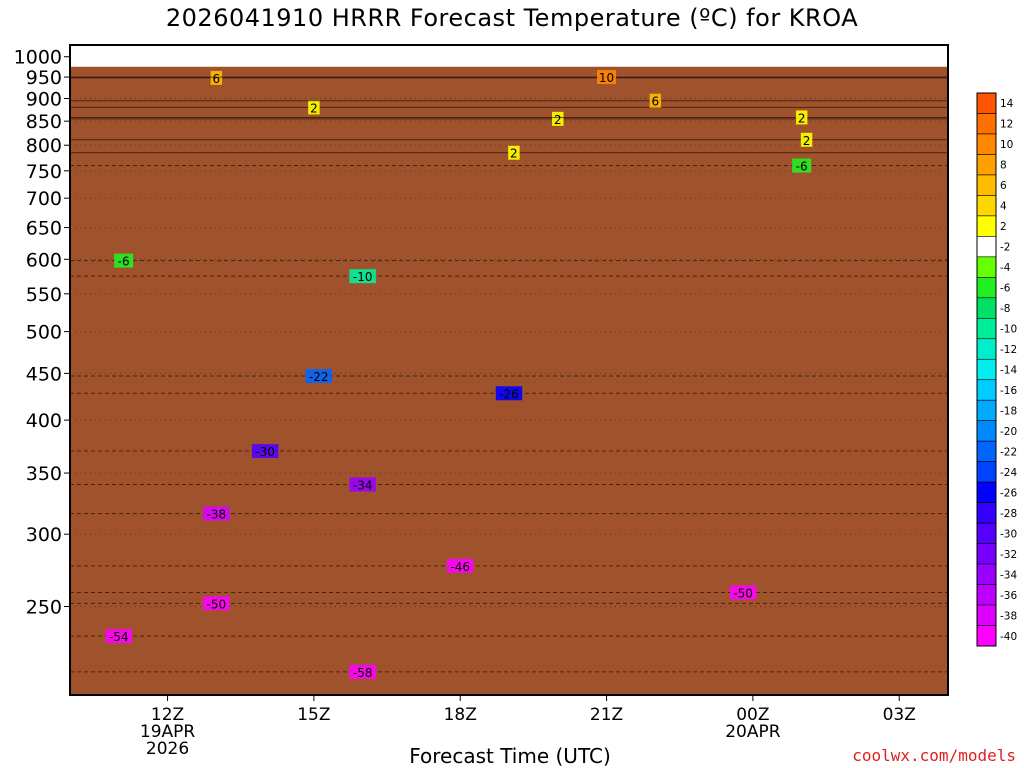 The height and width of the screenshot is (768, 1024). Describe the element at coordinates (44, 474) in the screenshot. I see `y-tick-label: 350` at that location.